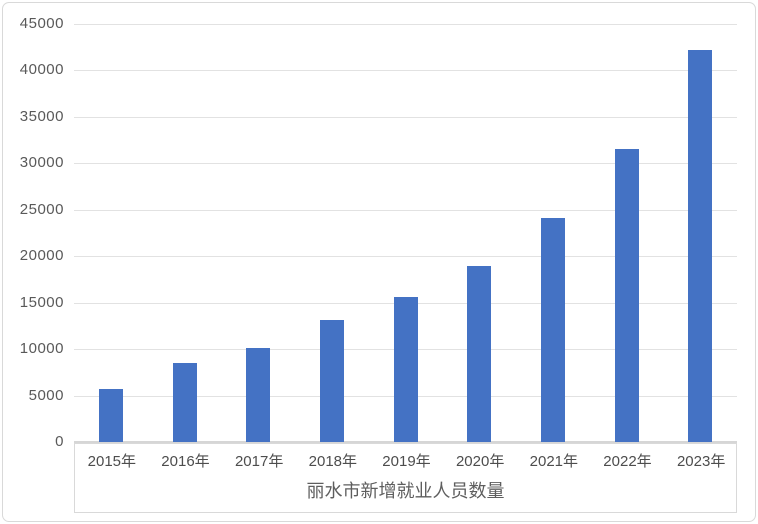 The image size is (758, 524). I want to click on x-tick-label-2017年: 2017年, so click(259, 461).